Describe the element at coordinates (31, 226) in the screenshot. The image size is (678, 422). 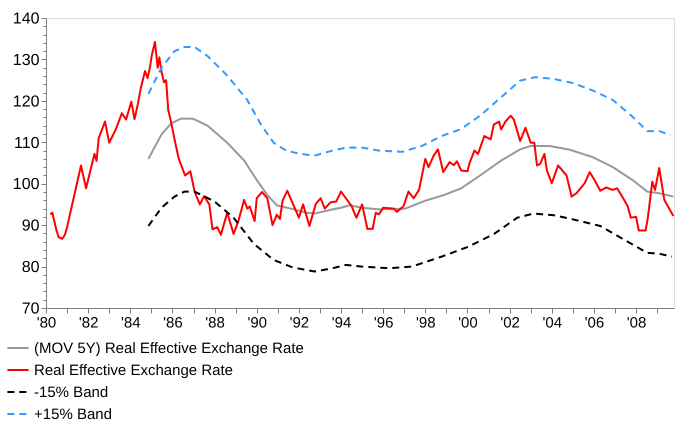
I see `y-tick-label: 90` at that location.